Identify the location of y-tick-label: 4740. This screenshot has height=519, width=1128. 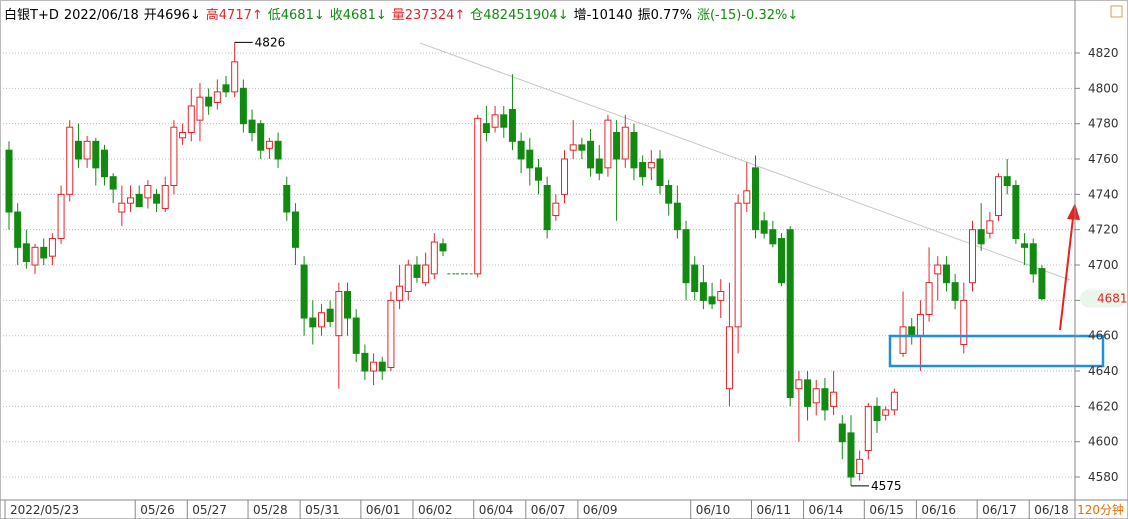
(1103, 194).